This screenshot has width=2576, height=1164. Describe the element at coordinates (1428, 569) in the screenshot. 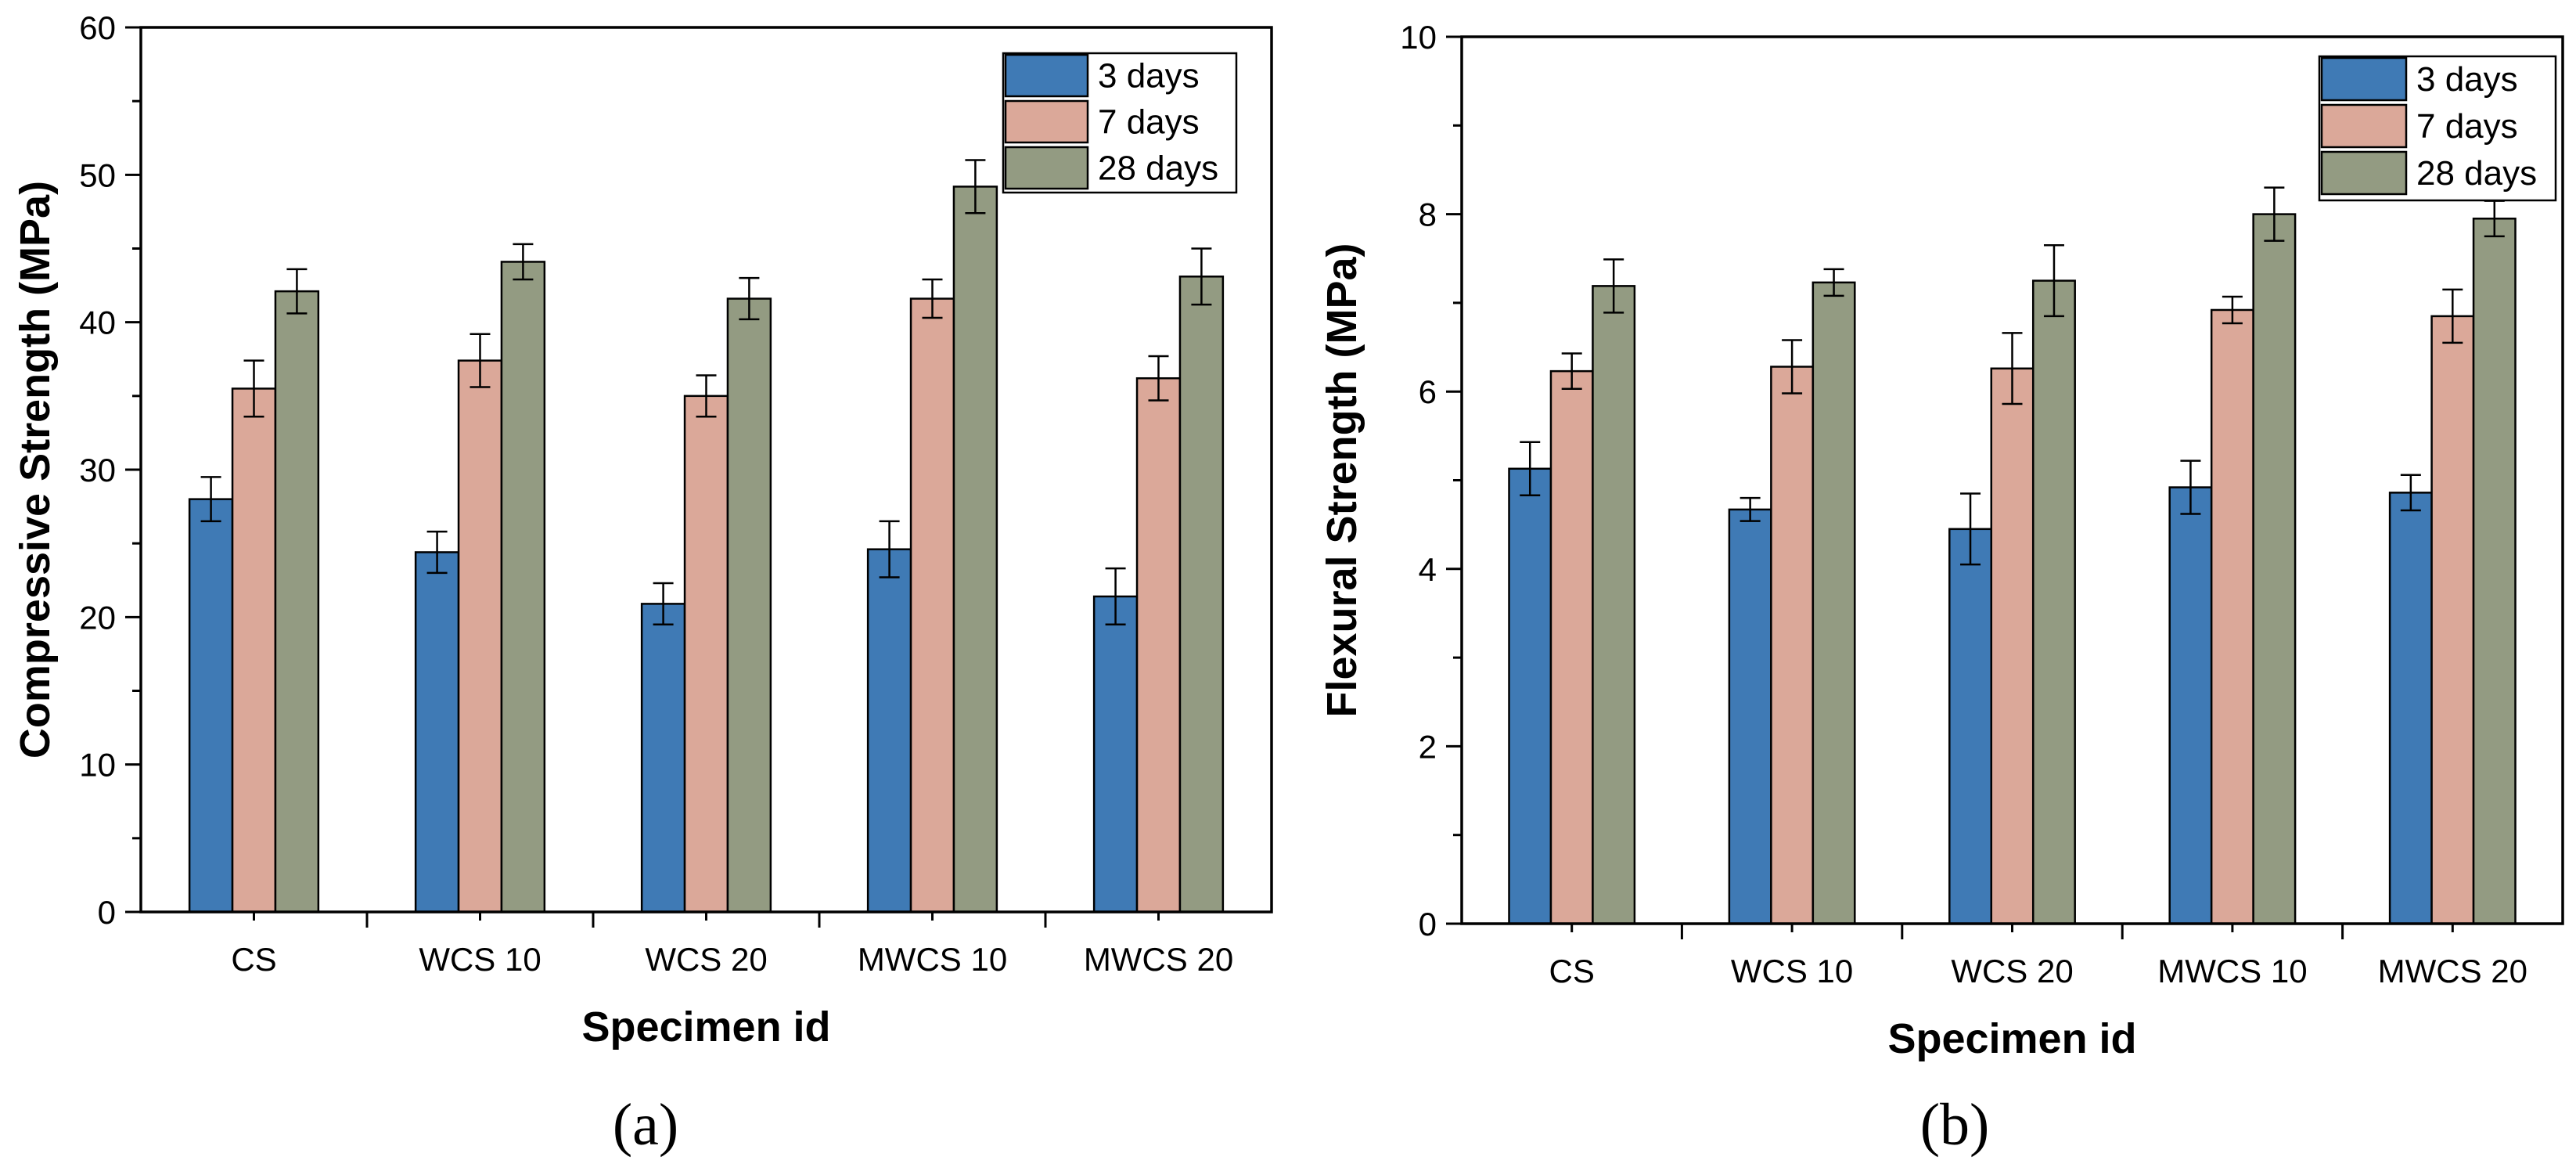

I see `y-tick-label: 4` at that location.